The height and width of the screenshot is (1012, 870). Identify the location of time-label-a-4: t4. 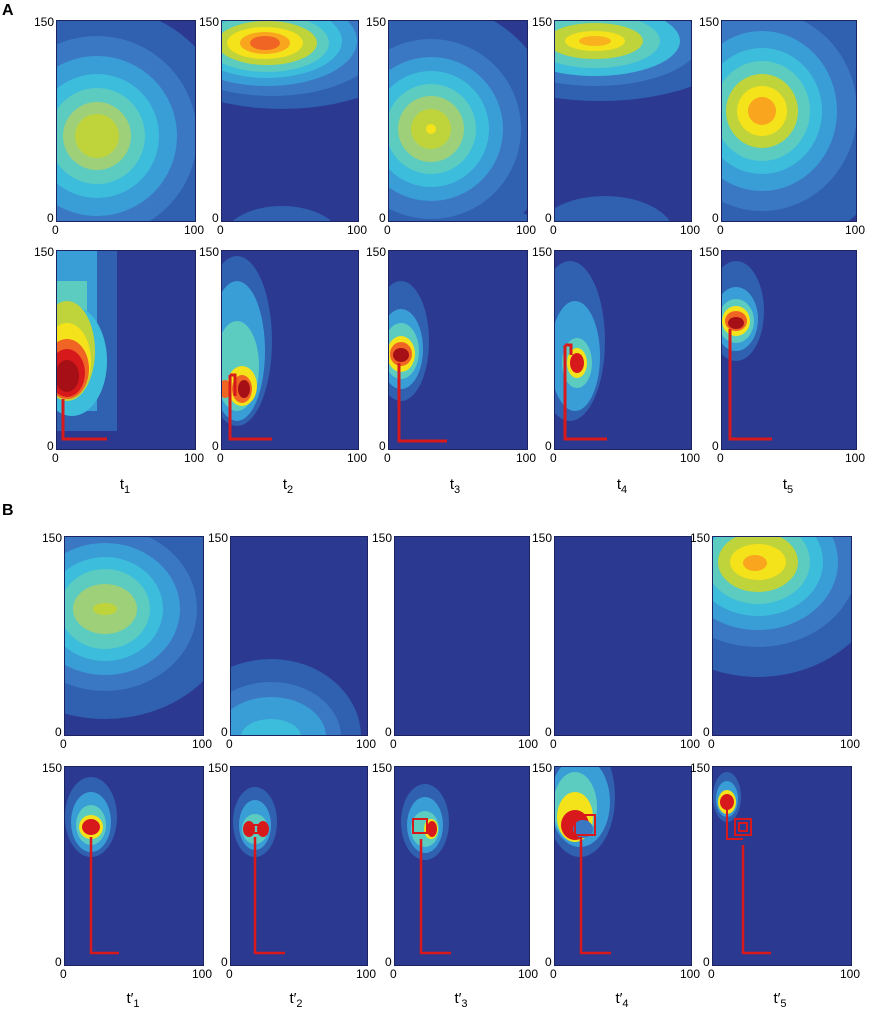
(622, 486).